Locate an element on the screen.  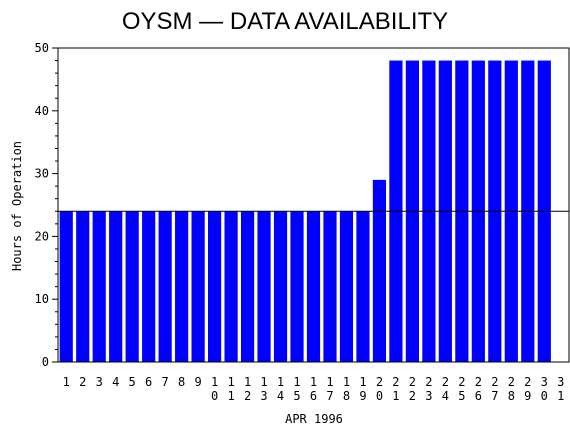
y-tick-label: 40 is located at coordinates (42, 111).